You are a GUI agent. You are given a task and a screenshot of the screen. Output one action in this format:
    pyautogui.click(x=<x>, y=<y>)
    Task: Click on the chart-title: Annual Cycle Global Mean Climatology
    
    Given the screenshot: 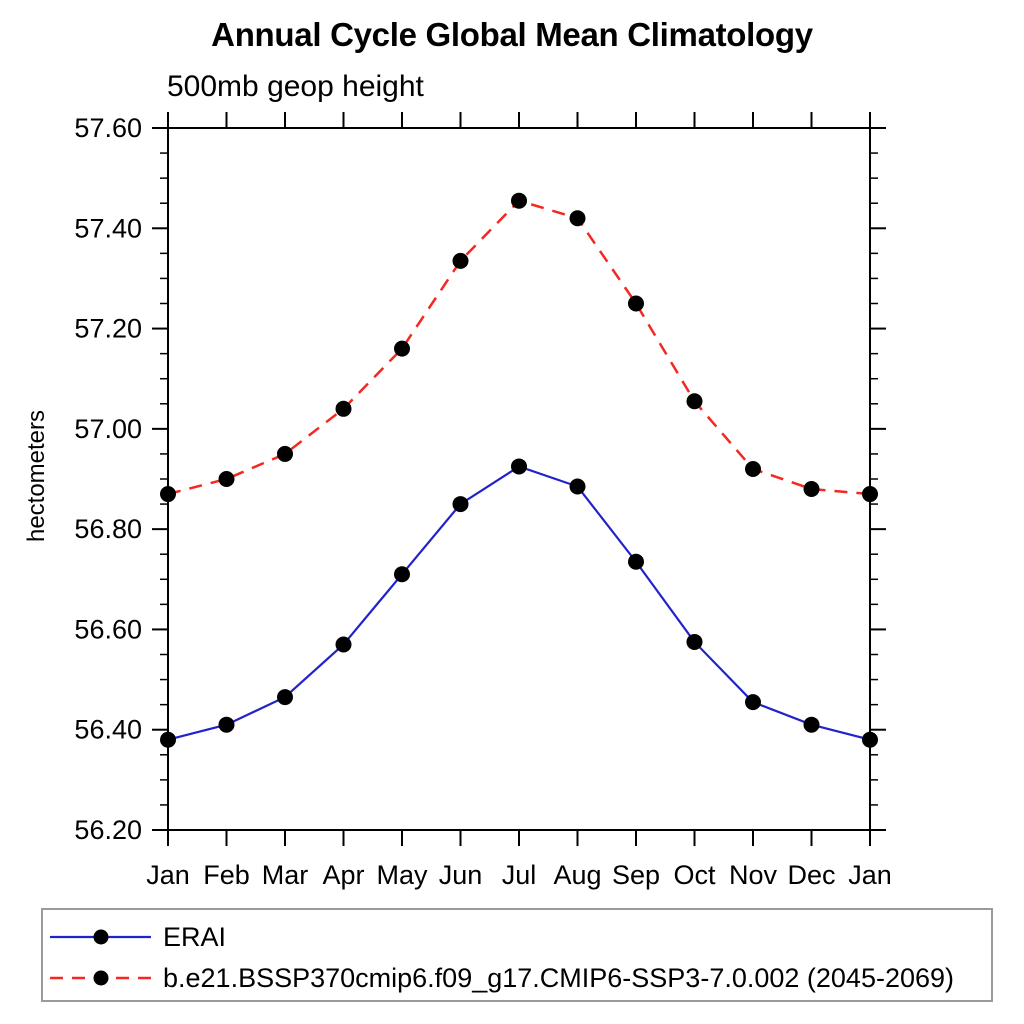 What is the action you would take?
    pyautogui.click(x=512, y=34)
    